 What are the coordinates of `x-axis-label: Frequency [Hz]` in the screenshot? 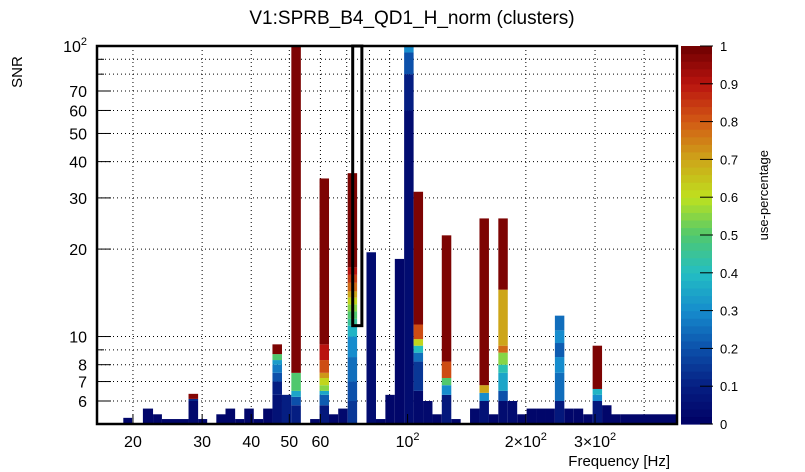 It's located at (619, 461).